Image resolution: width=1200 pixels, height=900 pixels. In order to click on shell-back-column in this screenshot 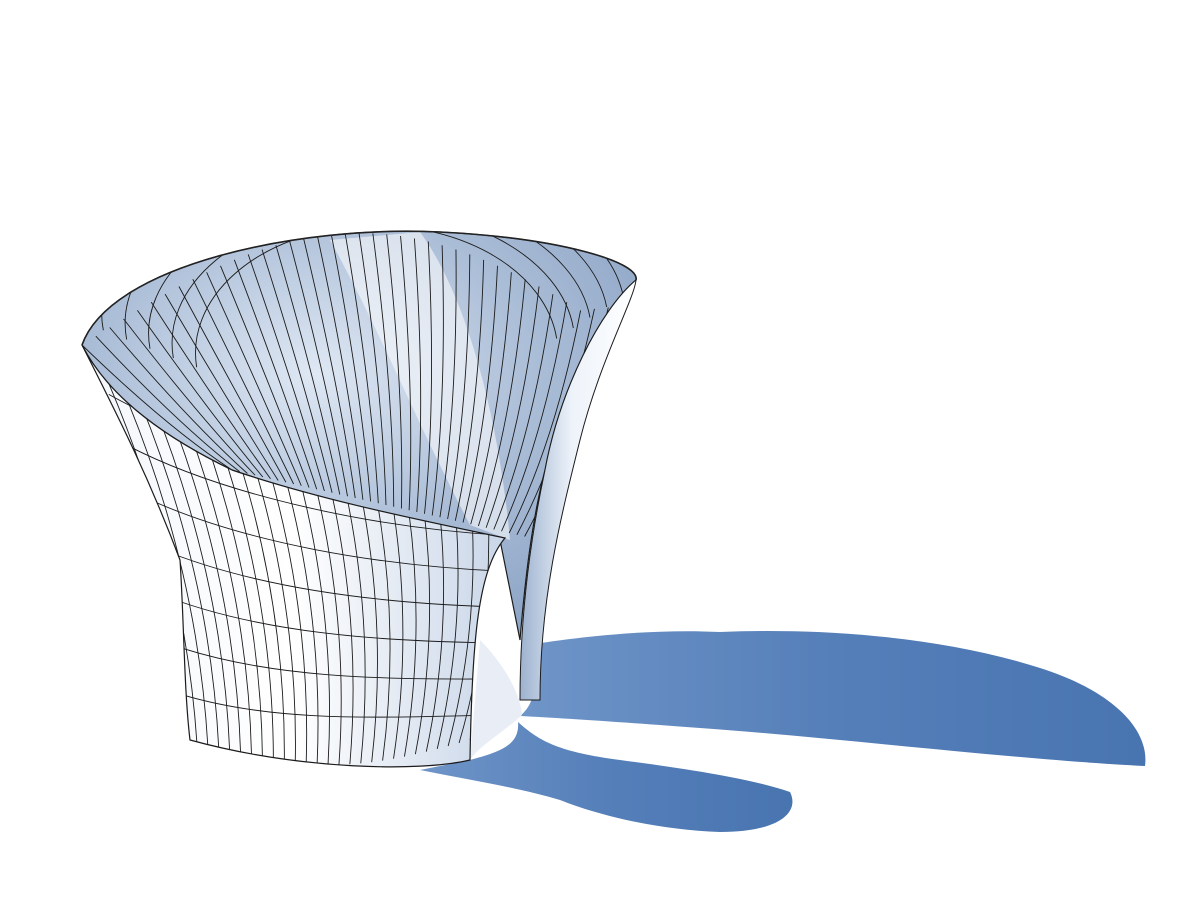, I will do `click(578, 489)`.